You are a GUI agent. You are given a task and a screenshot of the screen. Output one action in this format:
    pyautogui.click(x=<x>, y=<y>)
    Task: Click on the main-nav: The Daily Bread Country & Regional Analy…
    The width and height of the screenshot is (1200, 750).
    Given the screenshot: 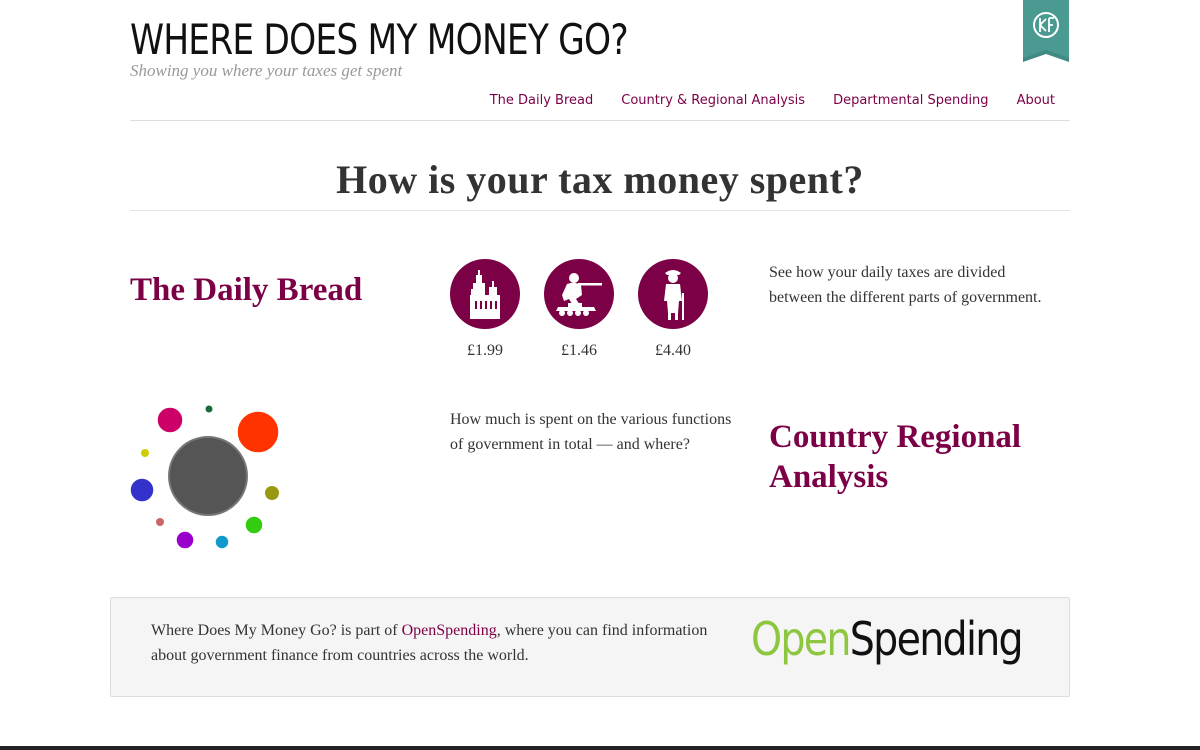 What is the action you would take?
    pyautogui.click(x=772, y=100)
    